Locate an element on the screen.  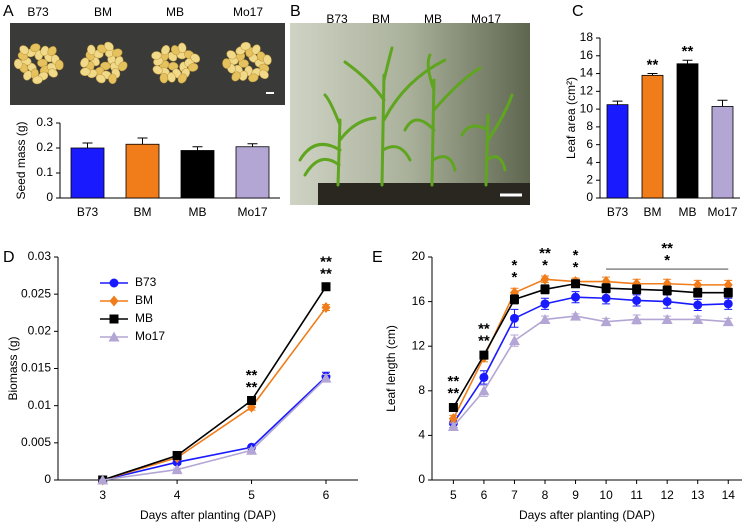
x-tick-label: 6 is located at coordinates (484, 495).